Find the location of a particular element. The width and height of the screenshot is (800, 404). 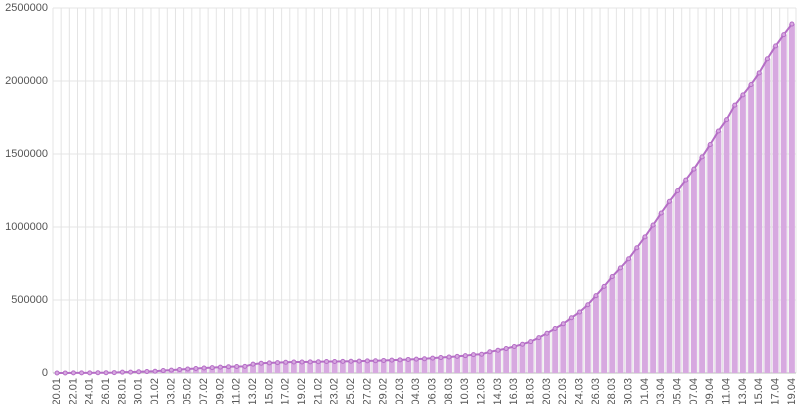

x-tick-label: 21.02 is located at coordinates (318, 391).